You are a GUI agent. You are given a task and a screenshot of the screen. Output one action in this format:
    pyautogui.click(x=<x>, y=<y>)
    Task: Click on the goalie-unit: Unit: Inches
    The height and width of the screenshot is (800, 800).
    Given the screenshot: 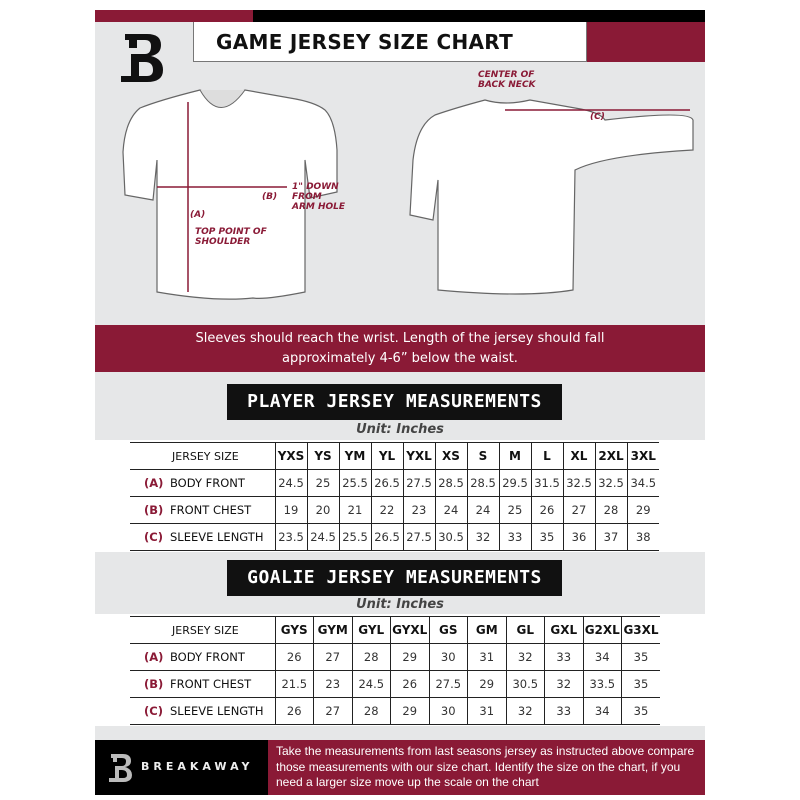 What is the action you would take?
    pyautogui.click(x=400, y=604)
    